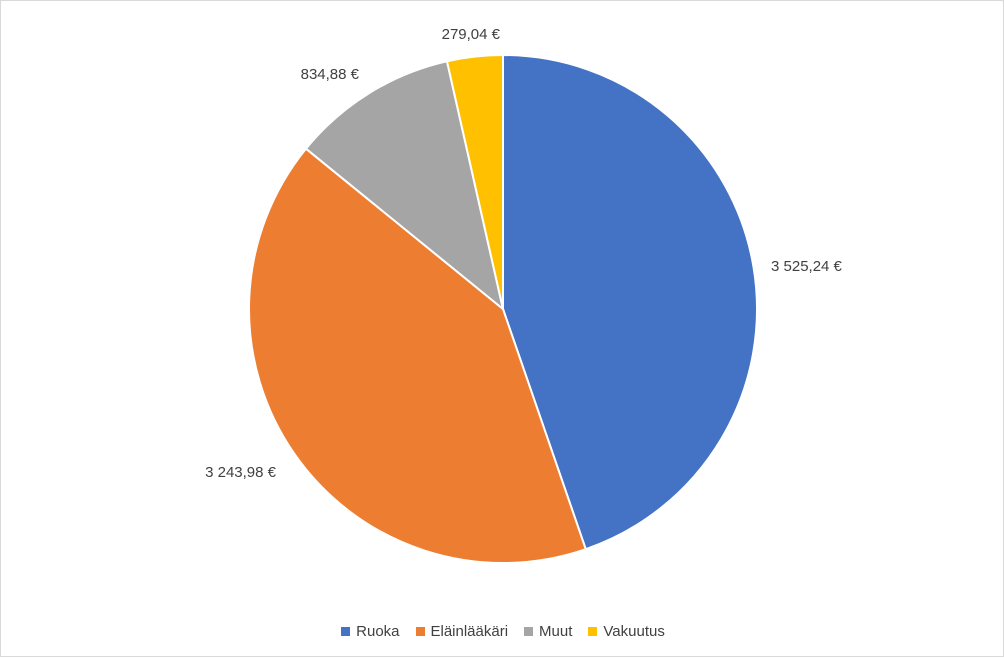 The width and height of the screenshot is (1004, 658). Describe the element at coordinates (807, 266) in the screenshot. I see `data-label-ruoka: 3 525,24 €` at that location.